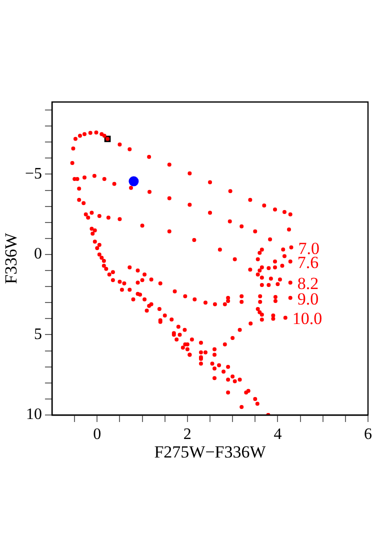 Image resolution: width=390 pixels, height=552 pixels. Describe the element at coordinates (97, 434) in the screenshot. I see `x-tick-label: 0` at that location.